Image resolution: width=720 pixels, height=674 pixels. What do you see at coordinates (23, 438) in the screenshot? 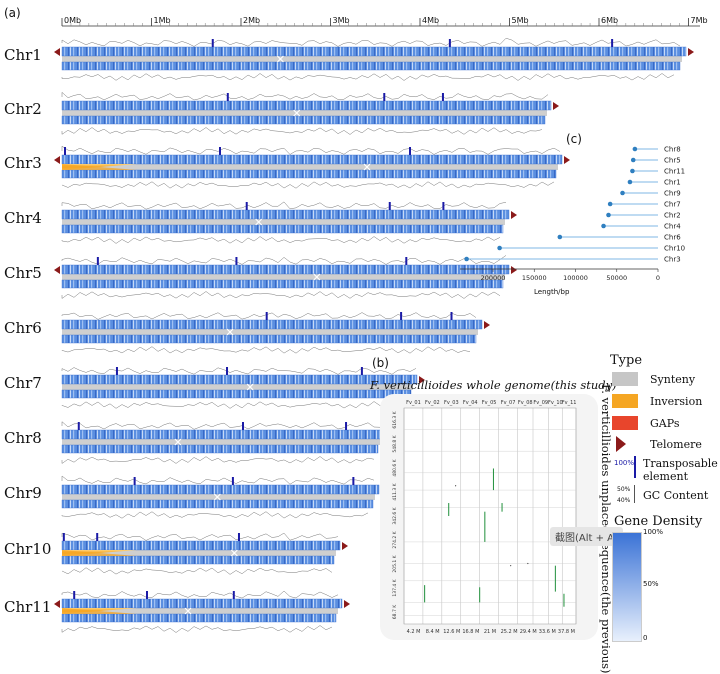
I see `chr-label: Chr8` at bounding box center [23, 438].